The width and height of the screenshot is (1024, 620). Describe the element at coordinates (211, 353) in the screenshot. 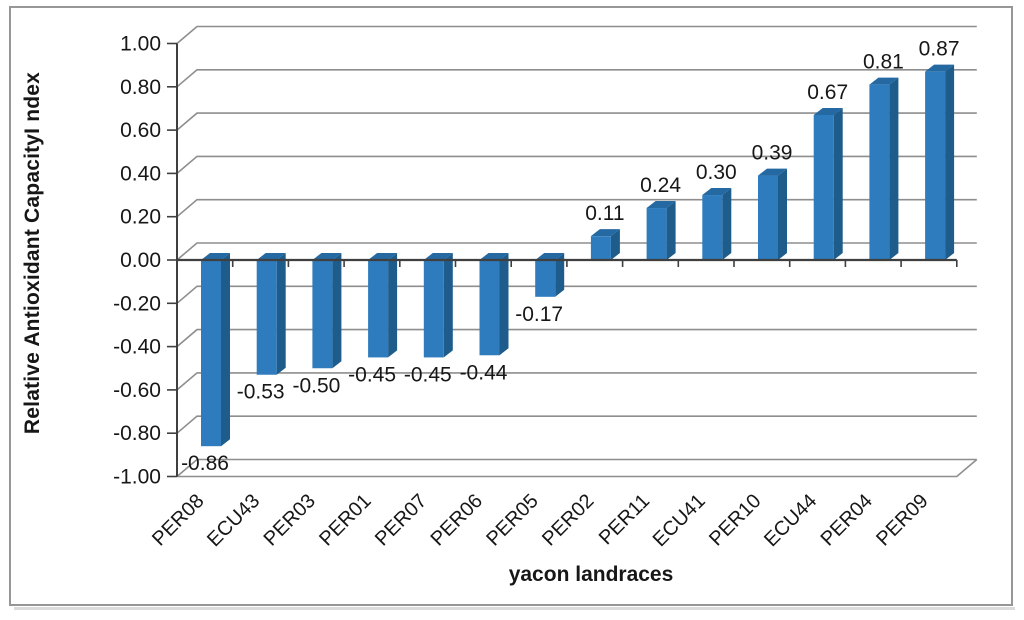

I see `bar-PER08` at that location.